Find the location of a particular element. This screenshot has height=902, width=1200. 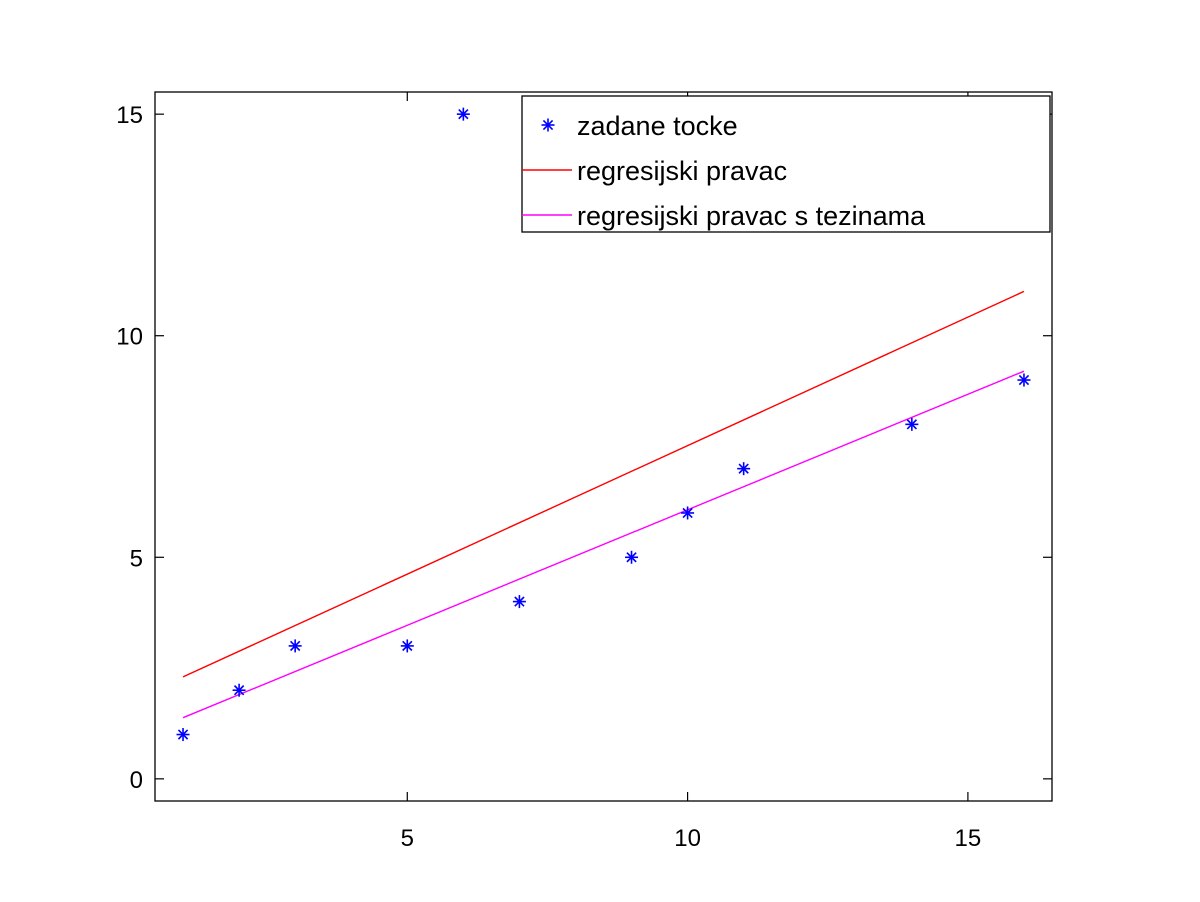

y-tick-label: 15 is located at coordinates (129, 115).